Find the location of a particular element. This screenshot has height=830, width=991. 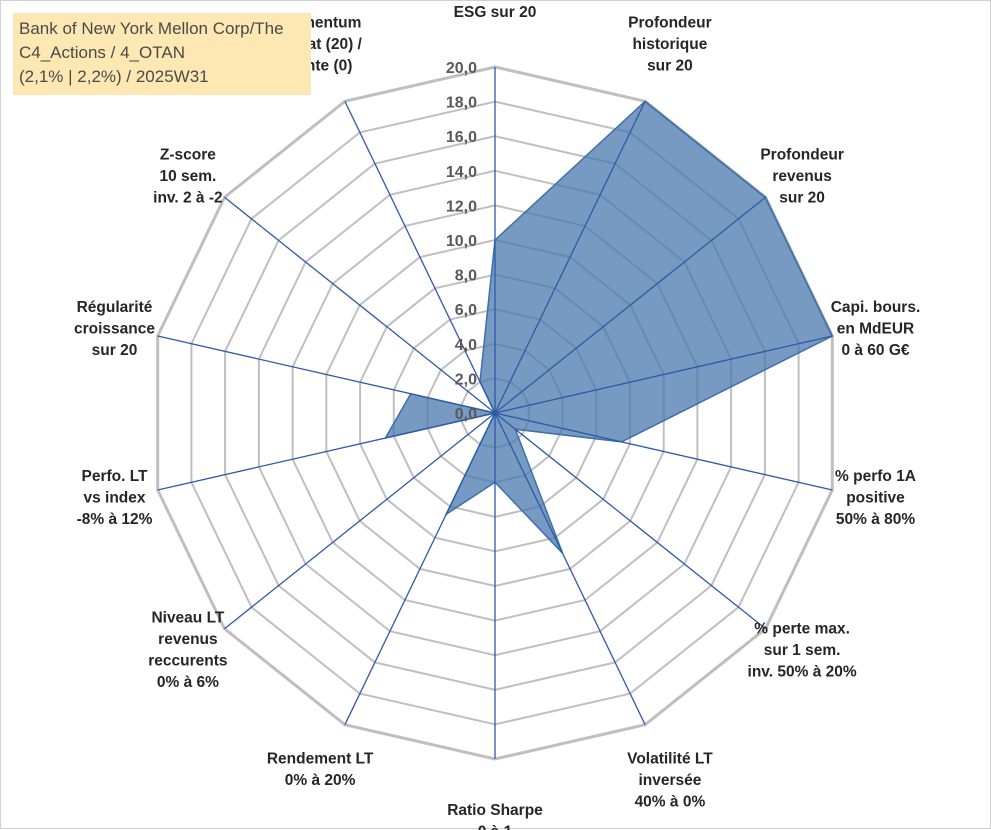

axis-label: Profondeur historique sur 20 is located at coordinates (670, 45).